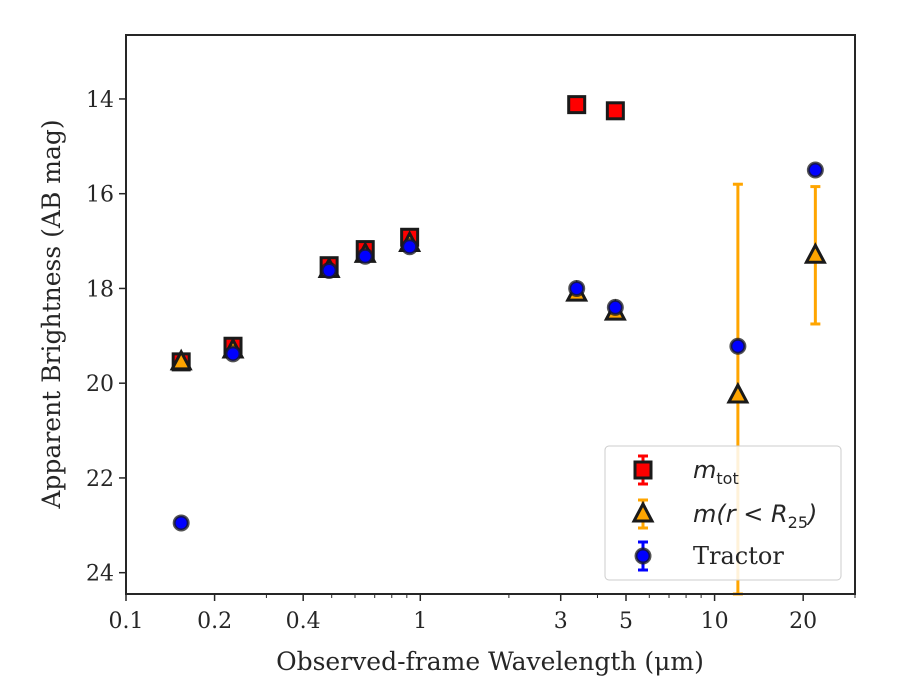 The width and height of the screenshot is (900, 700). What do you see at coordinates (100, 289) in the screenshot?
I see `y-tick-label: 18` at bounding box center [100, 289].